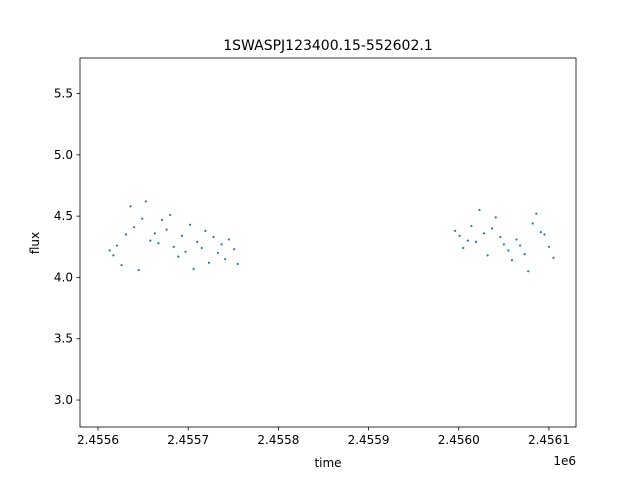  What do you see at coordinates (63, 339) in the screenshot?
I see `y-tick-label: 3.5` at bounding box center [63, 339].